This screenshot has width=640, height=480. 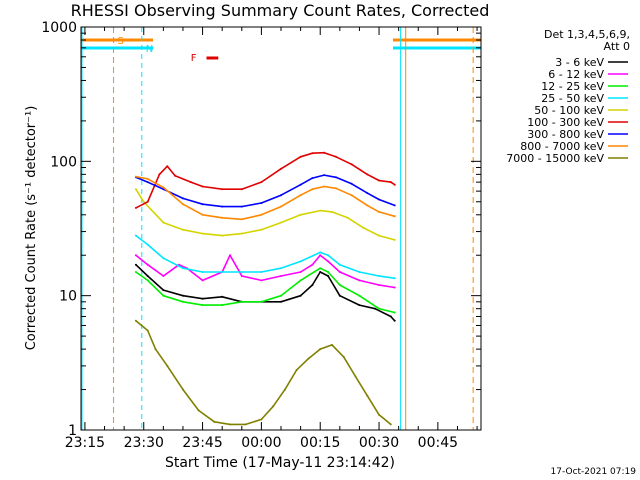 I want to click on legend-entry-label: 3 - 6 keV, so click(x=579, y=62).